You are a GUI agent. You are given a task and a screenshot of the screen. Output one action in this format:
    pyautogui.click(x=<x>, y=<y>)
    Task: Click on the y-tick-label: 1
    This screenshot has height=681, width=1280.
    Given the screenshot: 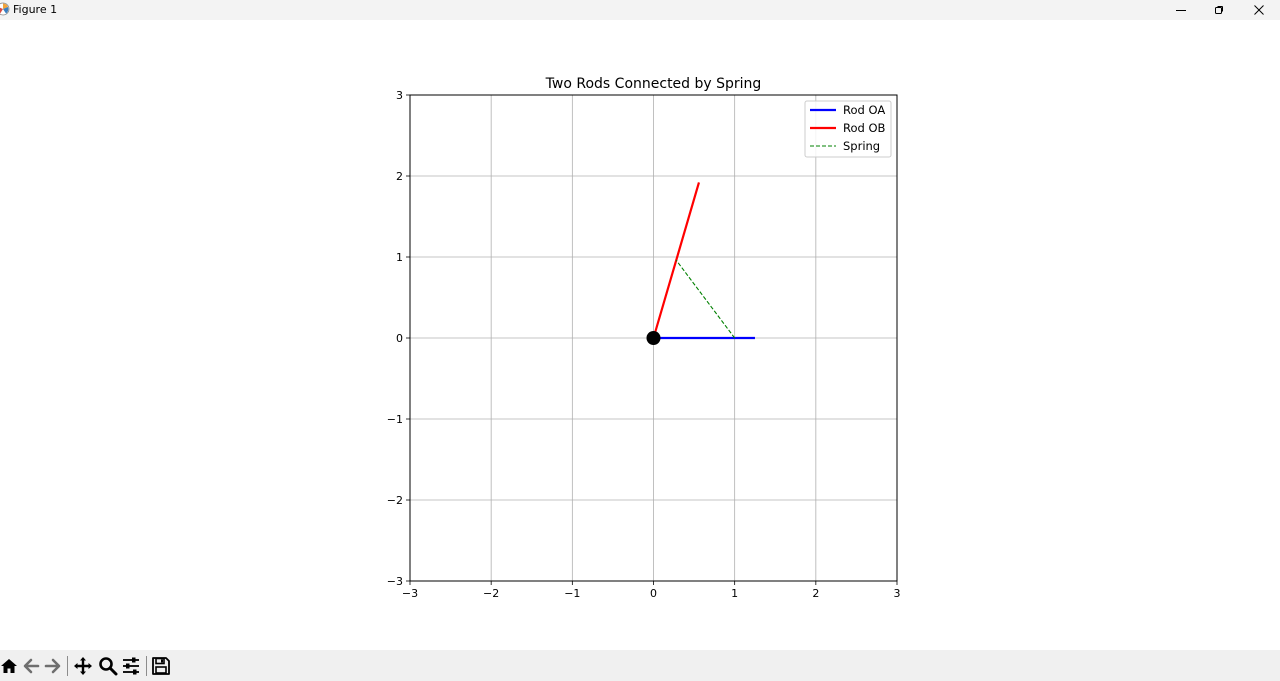 What is the action you would take?
    pyautogui.click(x=399, y=257)
    